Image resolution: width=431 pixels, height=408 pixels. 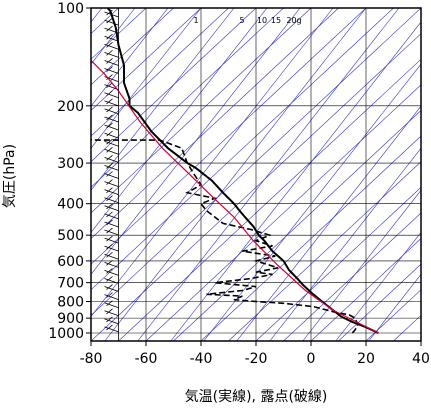 I want to click on y-tick-label: 1000, so click(x=66, y=334).